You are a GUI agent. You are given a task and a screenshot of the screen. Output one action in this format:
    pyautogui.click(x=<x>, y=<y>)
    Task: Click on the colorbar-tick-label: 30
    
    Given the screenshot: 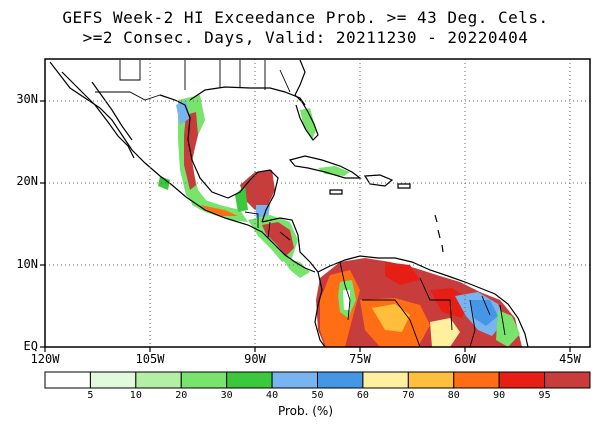 What is the action you would take?
    pyautogui.click(x=226, y=395)
    